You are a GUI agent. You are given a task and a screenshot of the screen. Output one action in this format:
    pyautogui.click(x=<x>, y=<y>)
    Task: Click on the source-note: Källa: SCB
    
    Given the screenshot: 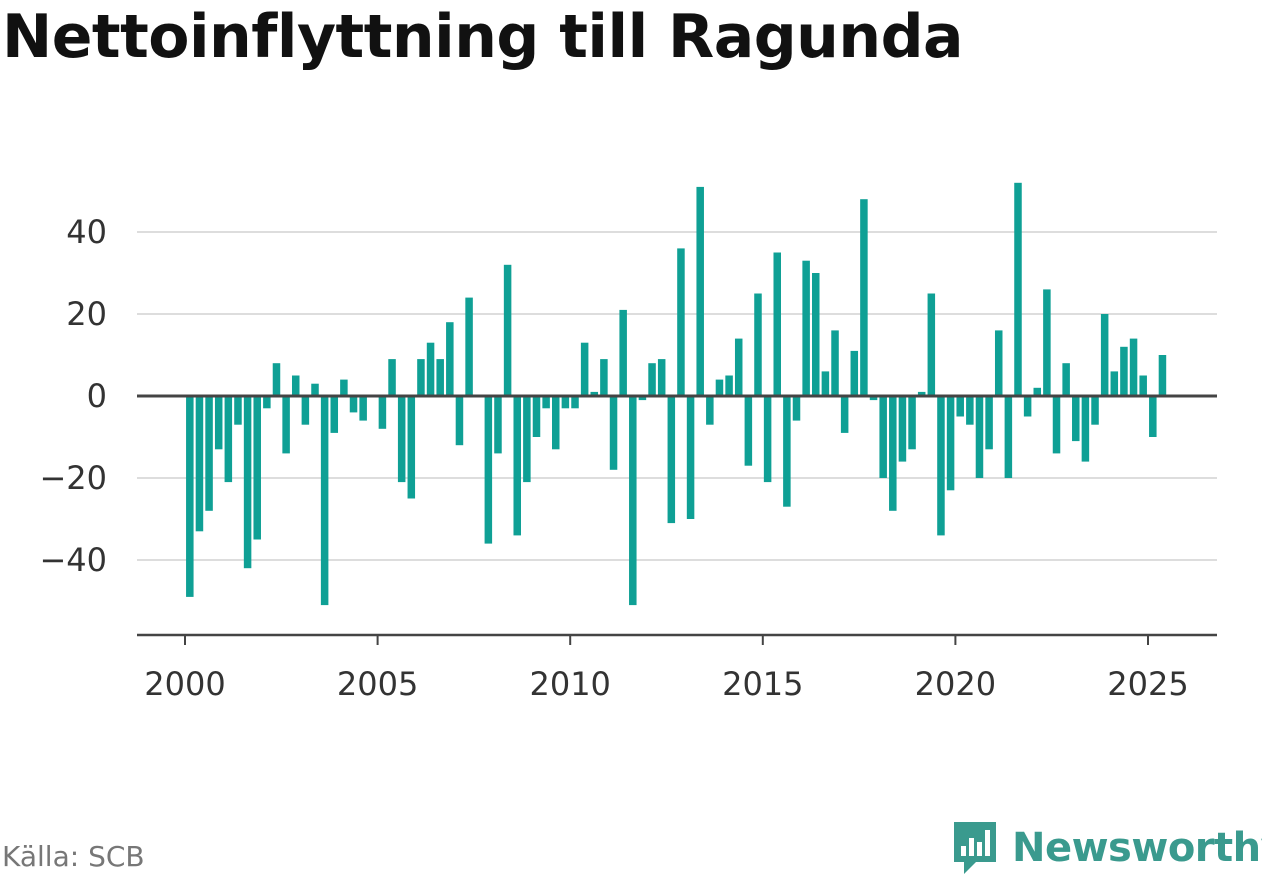 What is the action you would take?
    pyautogui.click(x=73, y=856)
    